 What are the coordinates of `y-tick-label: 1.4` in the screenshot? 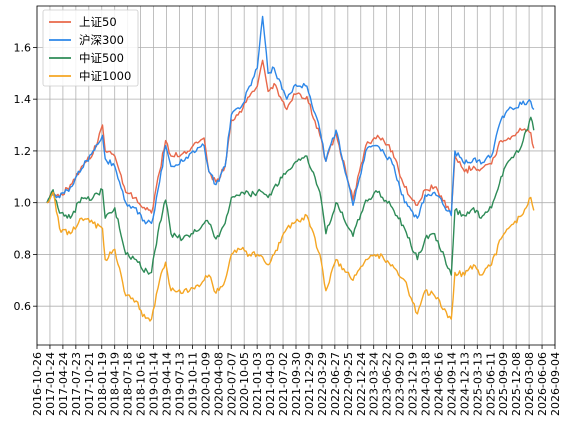 It's located at (23, 99).